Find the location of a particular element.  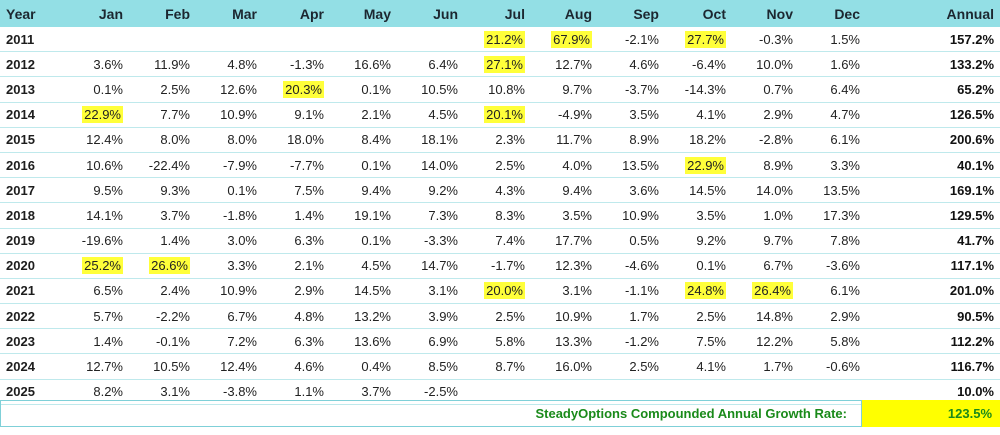

month-cell: 4.8% is located at coordinates (229, 64).